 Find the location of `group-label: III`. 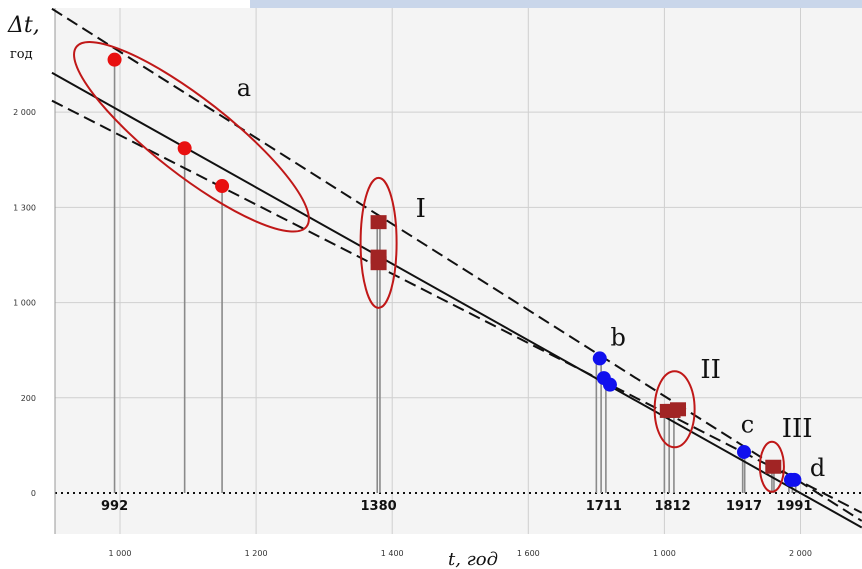

group-label: III is located at coordinates (797, 429).